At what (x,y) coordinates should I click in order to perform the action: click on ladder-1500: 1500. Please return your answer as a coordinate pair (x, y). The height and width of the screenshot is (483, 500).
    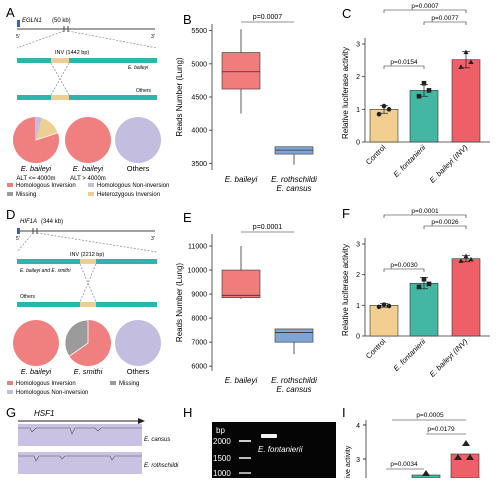
    Looking at the image, I should click on (222, 458).